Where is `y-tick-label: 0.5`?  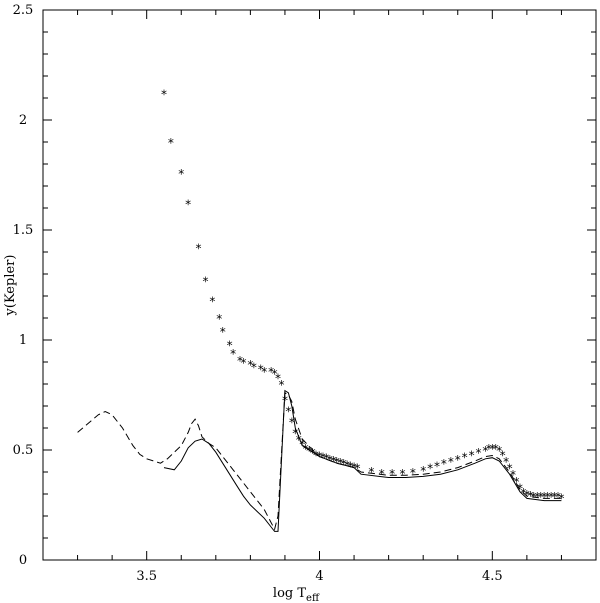
y-tick-label: 0.5 is located at coordinates (23, 450).